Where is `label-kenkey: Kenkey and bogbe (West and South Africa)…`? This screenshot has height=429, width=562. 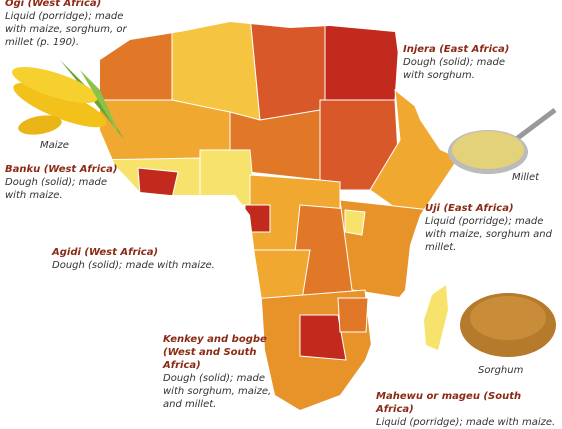
label-kenkey: Kenkey and bogbe (West and South Africa)… is located at coordinates (223, 372).